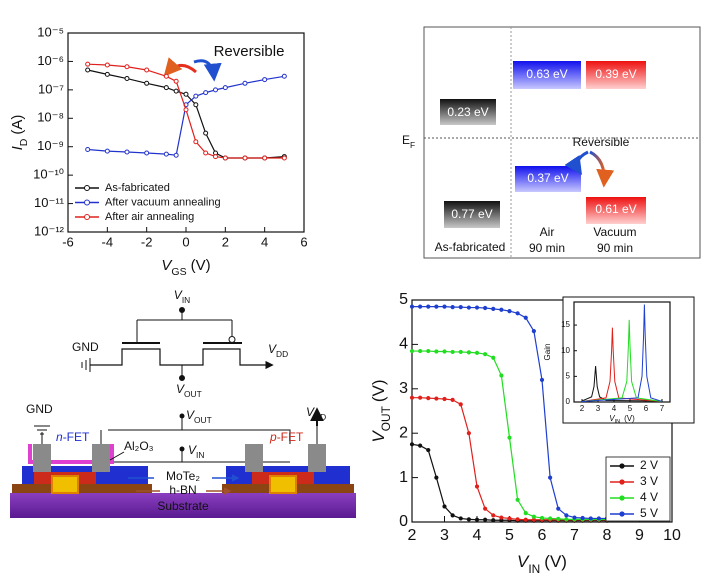 This screenshot has height=578, width=719. What do you see at coordinates (200, 455) in the screenshot?
I see `vin-subscript: IN` at bounding box center [200, 455].